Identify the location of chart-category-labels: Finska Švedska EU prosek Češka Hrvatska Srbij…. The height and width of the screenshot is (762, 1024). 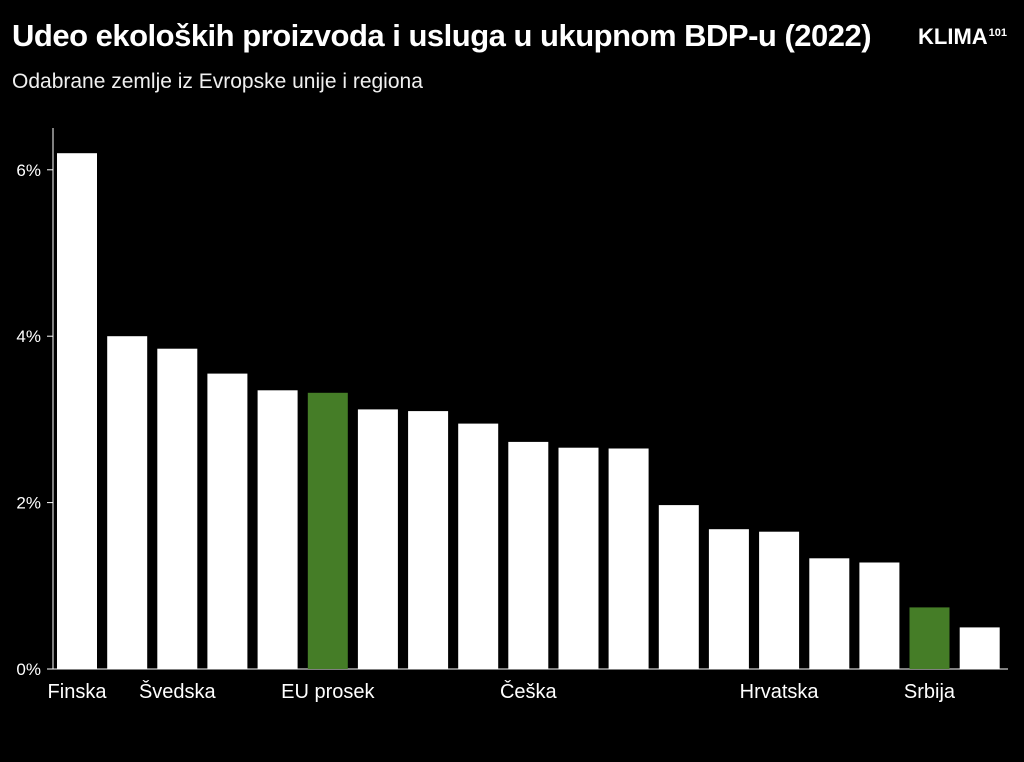
(502, 691).